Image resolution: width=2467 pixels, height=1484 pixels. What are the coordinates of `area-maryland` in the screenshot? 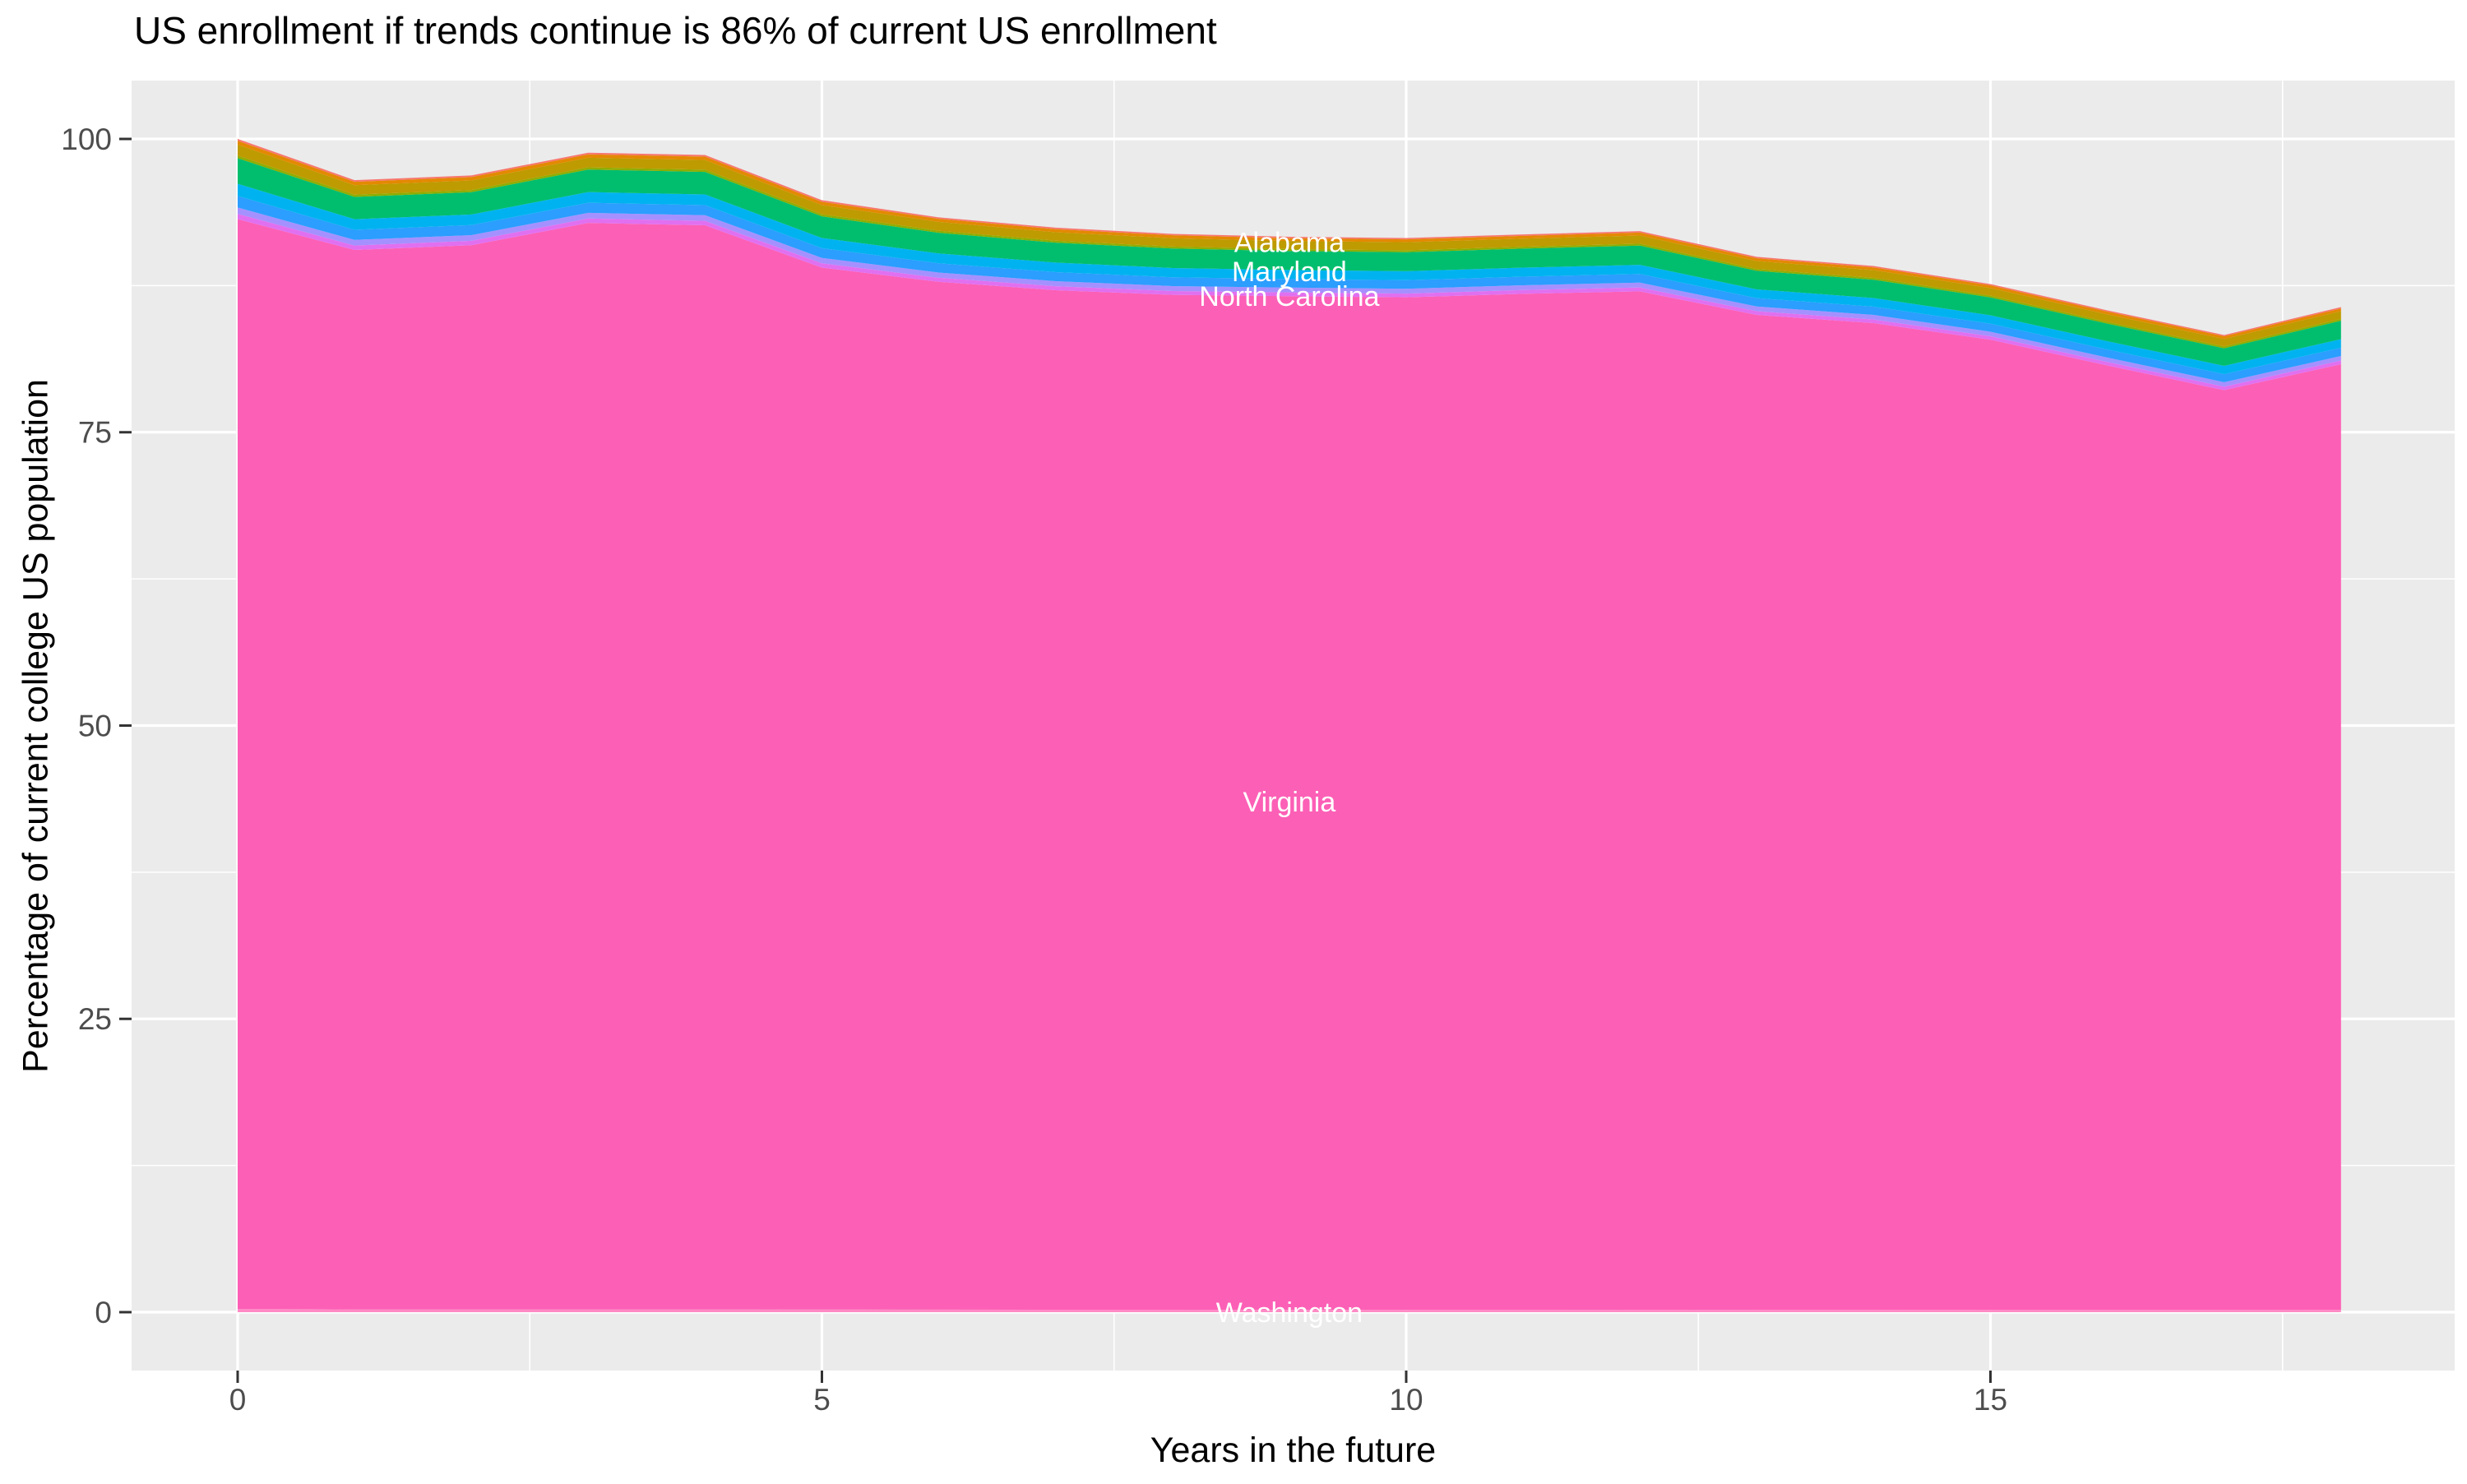 It's located at (1289, 262).